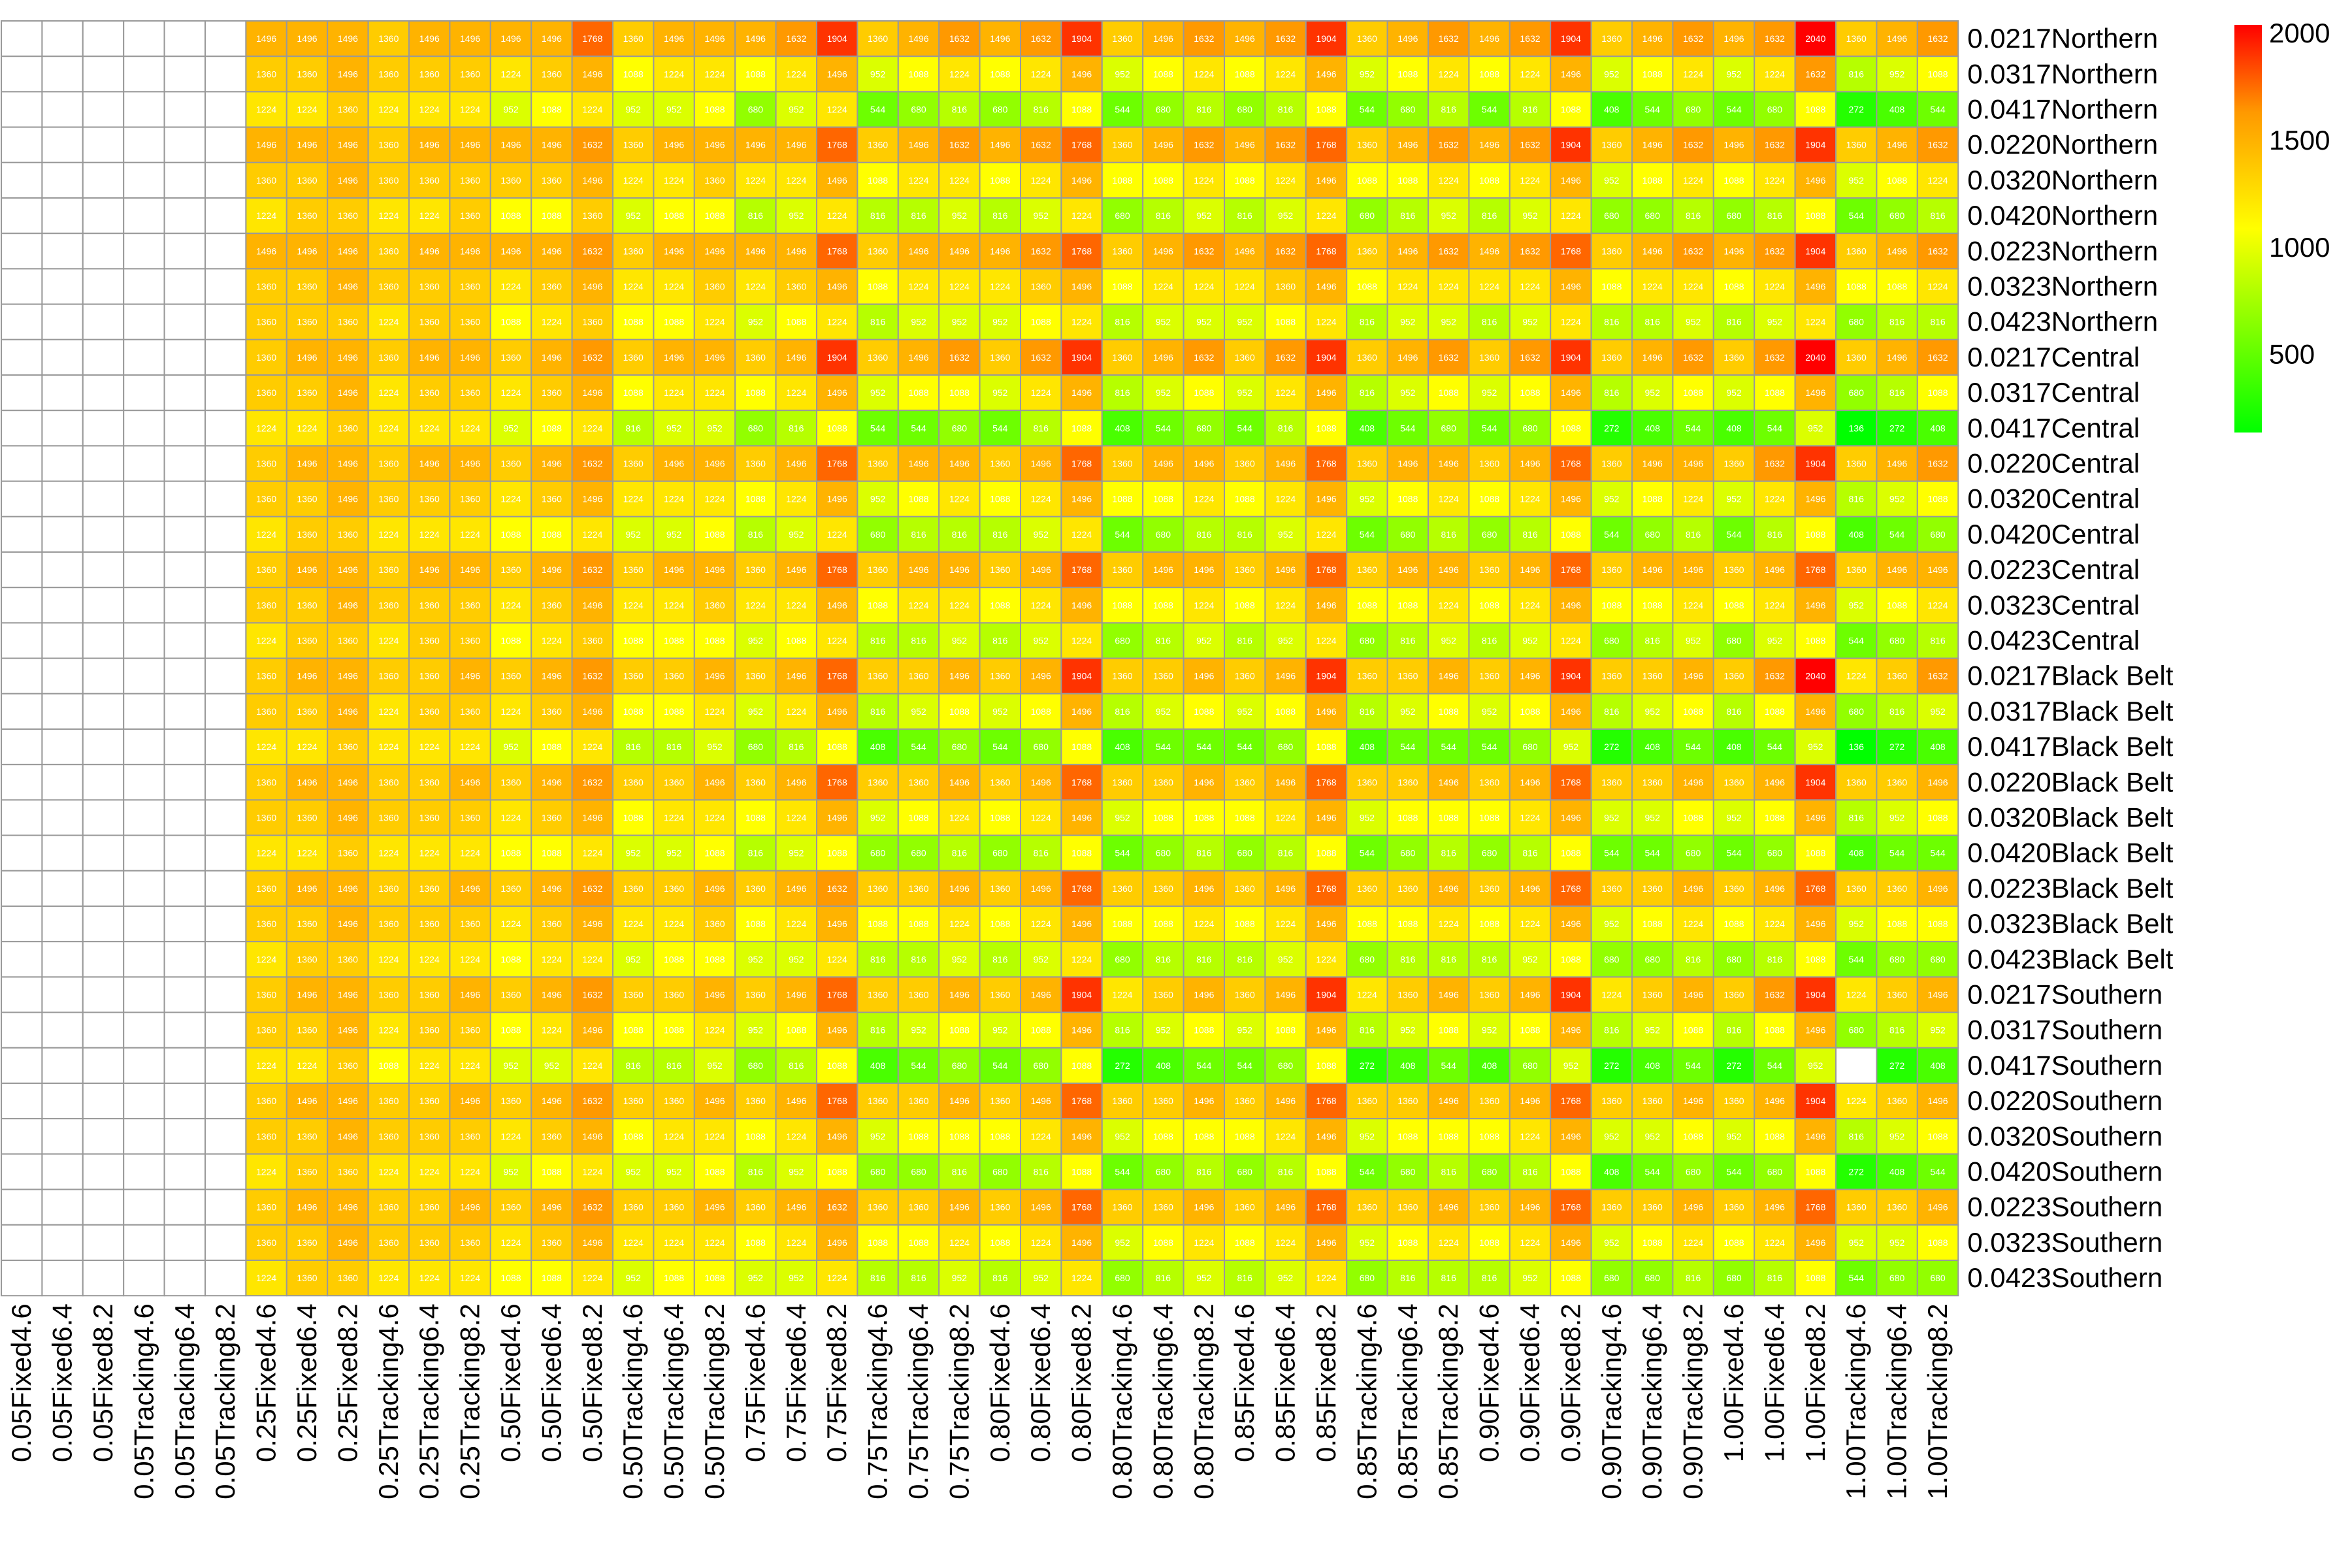  What do you see at coordinates (1774, 1382) in the screenshot?
I see `column-label: 1.00Fixed6.4` at bounding box center [1774, 1382].